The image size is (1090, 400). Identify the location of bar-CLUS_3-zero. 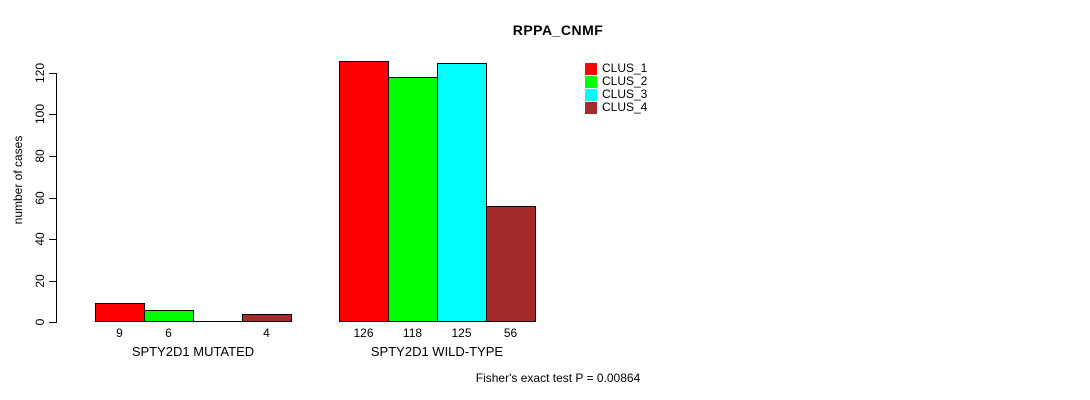
(218, 321).